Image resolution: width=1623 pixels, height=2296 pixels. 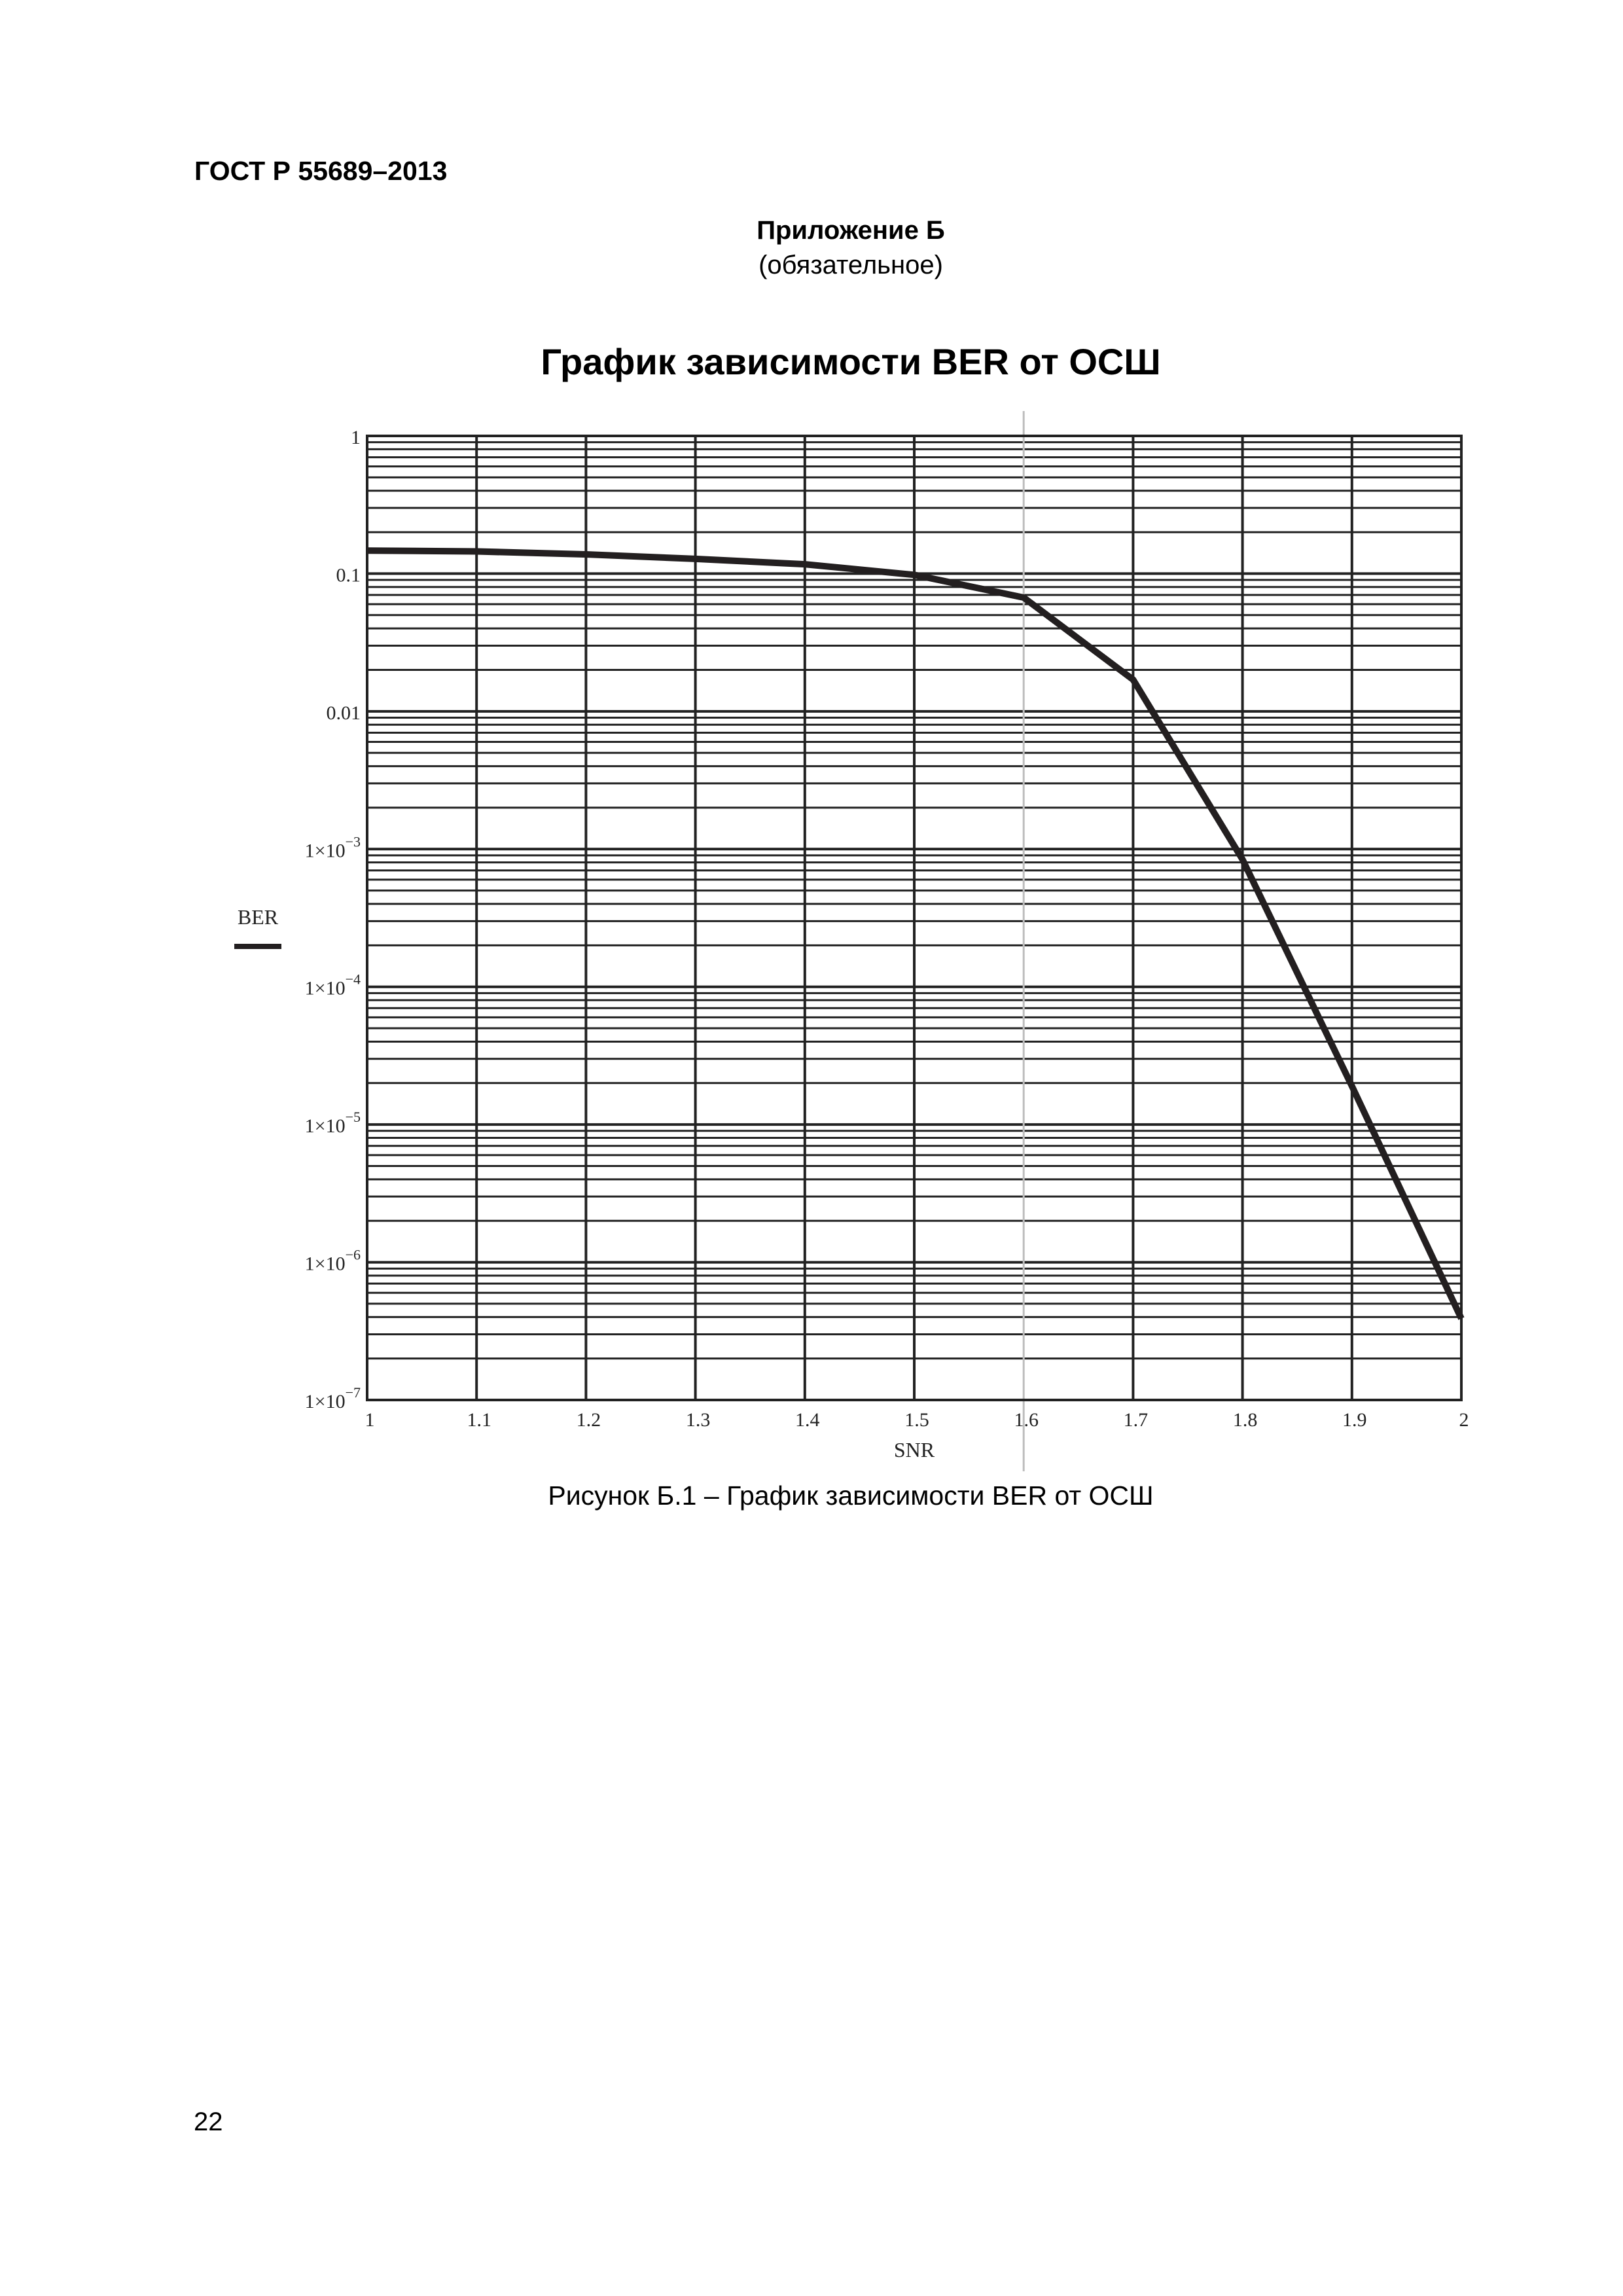 What do you see at coordinates (1464, 1420) in the screenshot?
I see `x-tick-label: 2` at bounding box center [1464, 1420].